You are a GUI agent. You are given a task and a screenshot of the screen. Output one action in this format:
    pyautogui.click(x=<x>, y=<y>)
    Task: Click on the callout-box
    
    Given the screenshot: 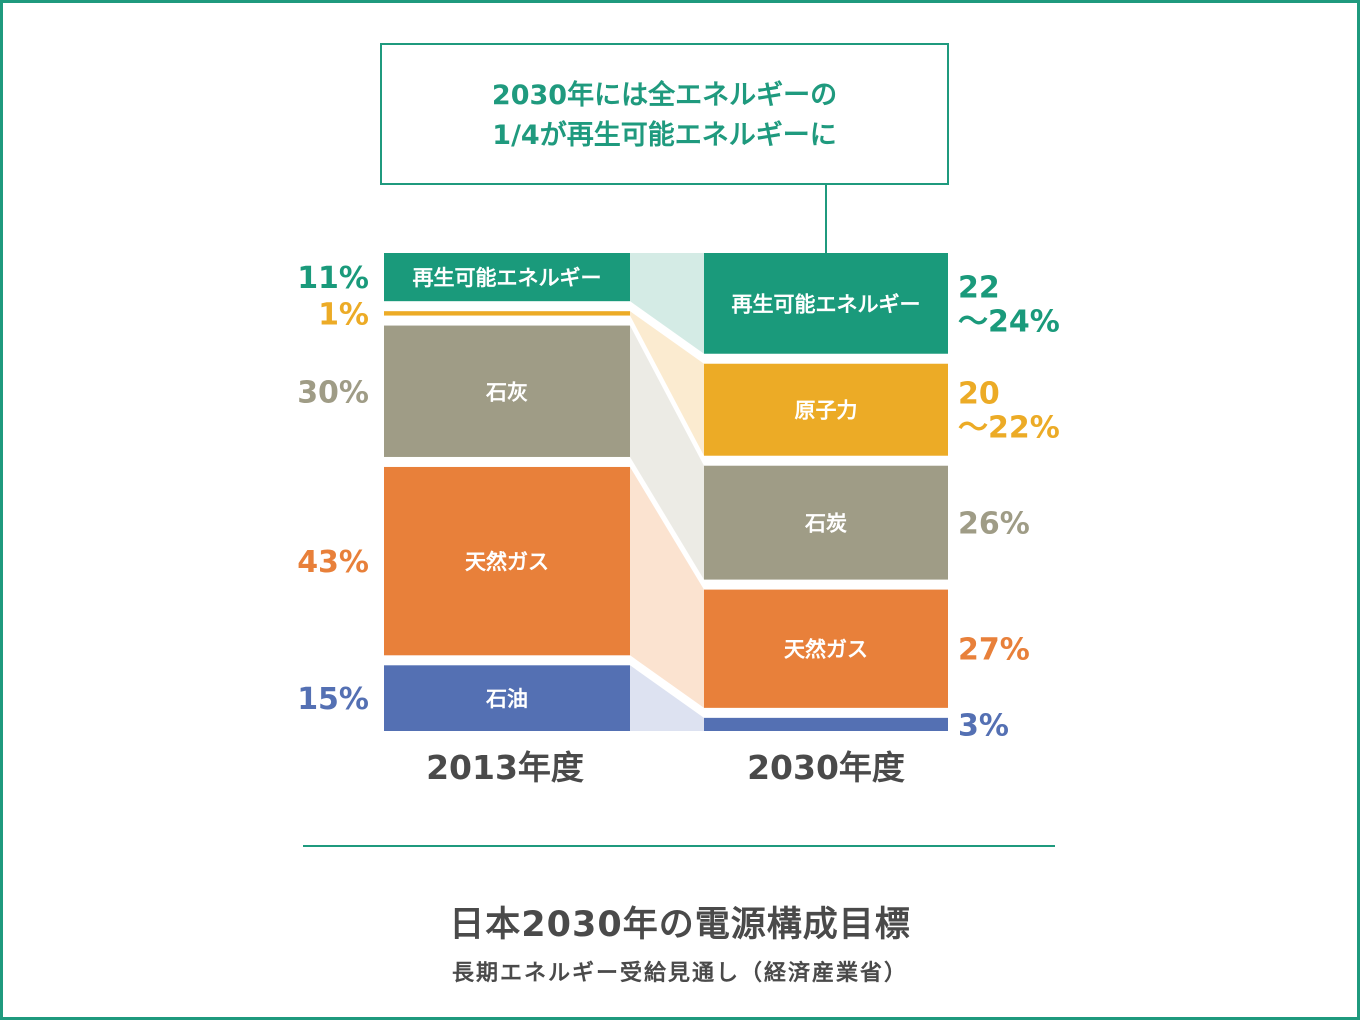 What is the action you would take?
    pyautogui.click(x=664, y=114)
    